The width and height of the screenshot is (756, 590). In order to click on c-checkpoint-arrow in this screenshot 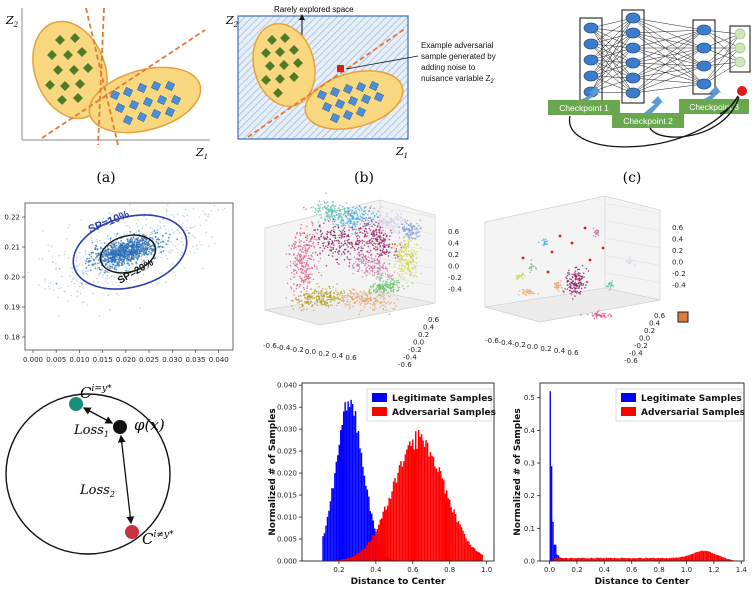, I will do `click(713, 92)`.